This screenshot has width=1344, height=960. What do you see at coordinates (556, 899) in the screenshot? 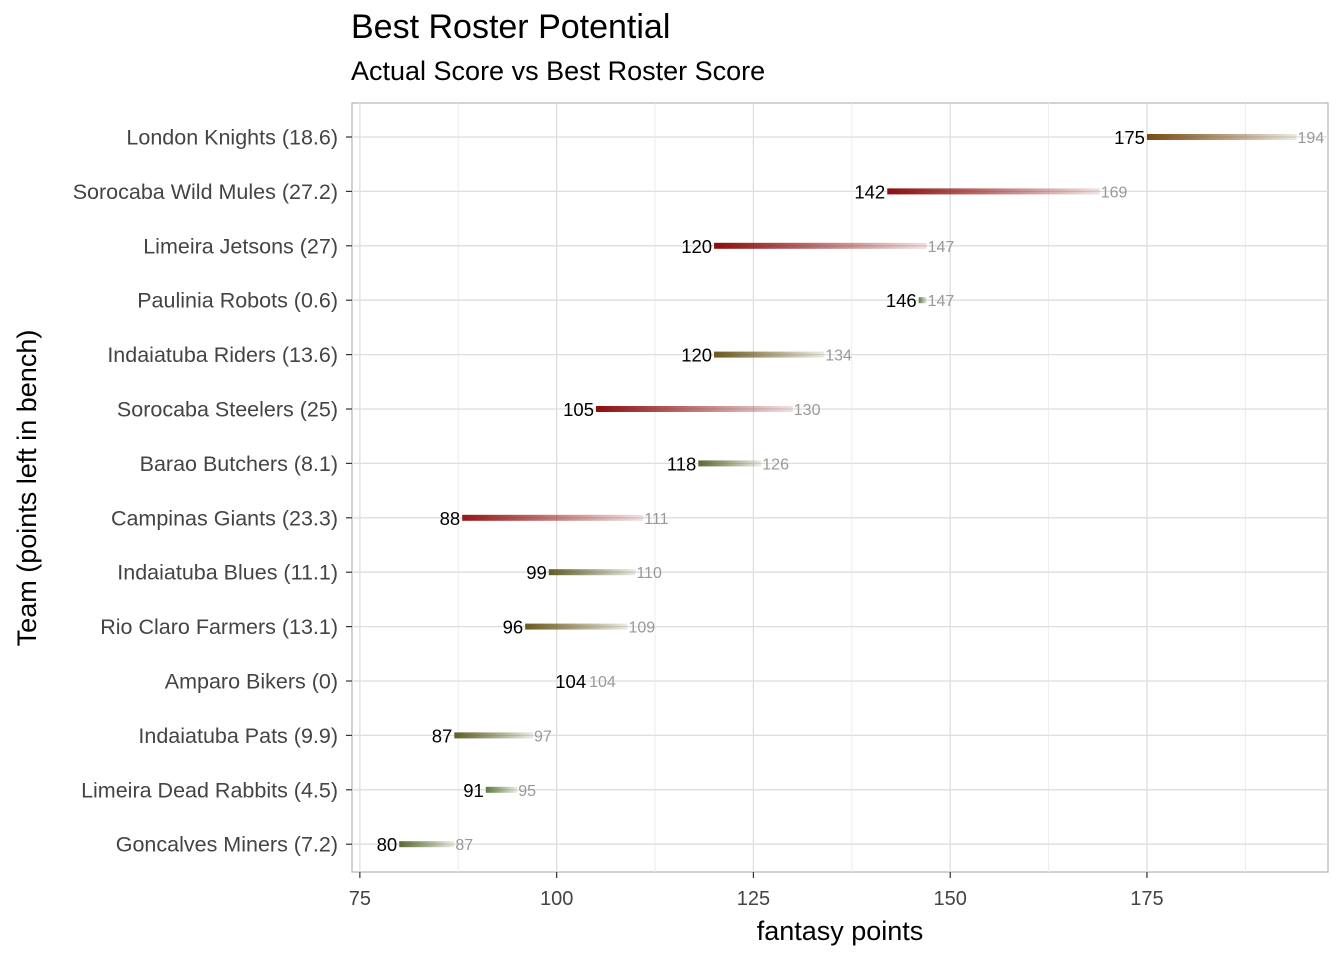
I see `x-tick-label: 100` at bounding box center [556, 899].